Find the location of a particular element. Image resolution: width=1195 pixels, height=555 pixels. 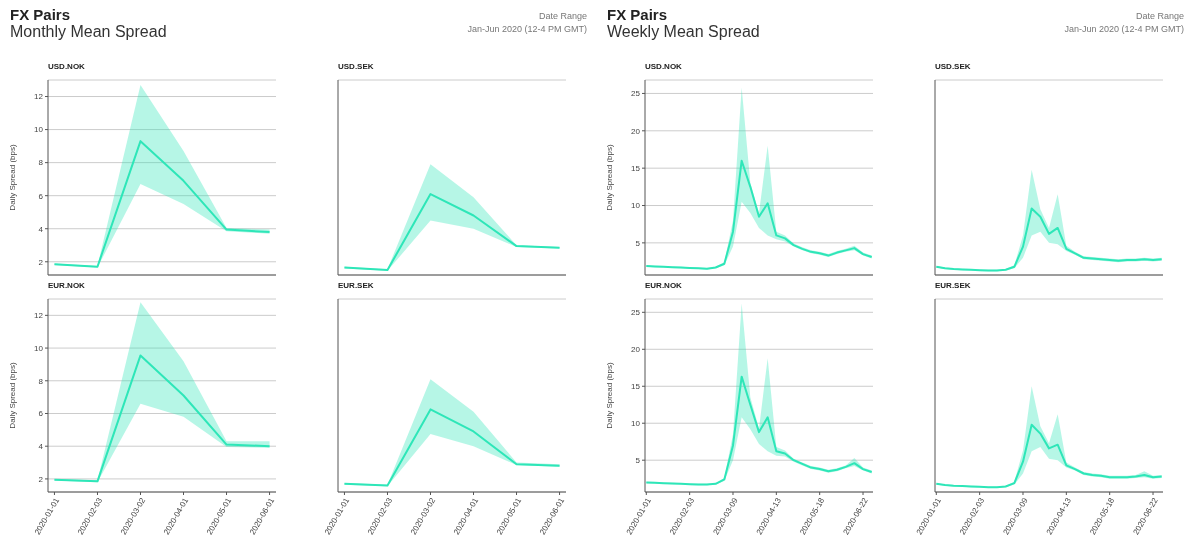

text: Weekly Mean Spread is located at coordinates (683, 32).